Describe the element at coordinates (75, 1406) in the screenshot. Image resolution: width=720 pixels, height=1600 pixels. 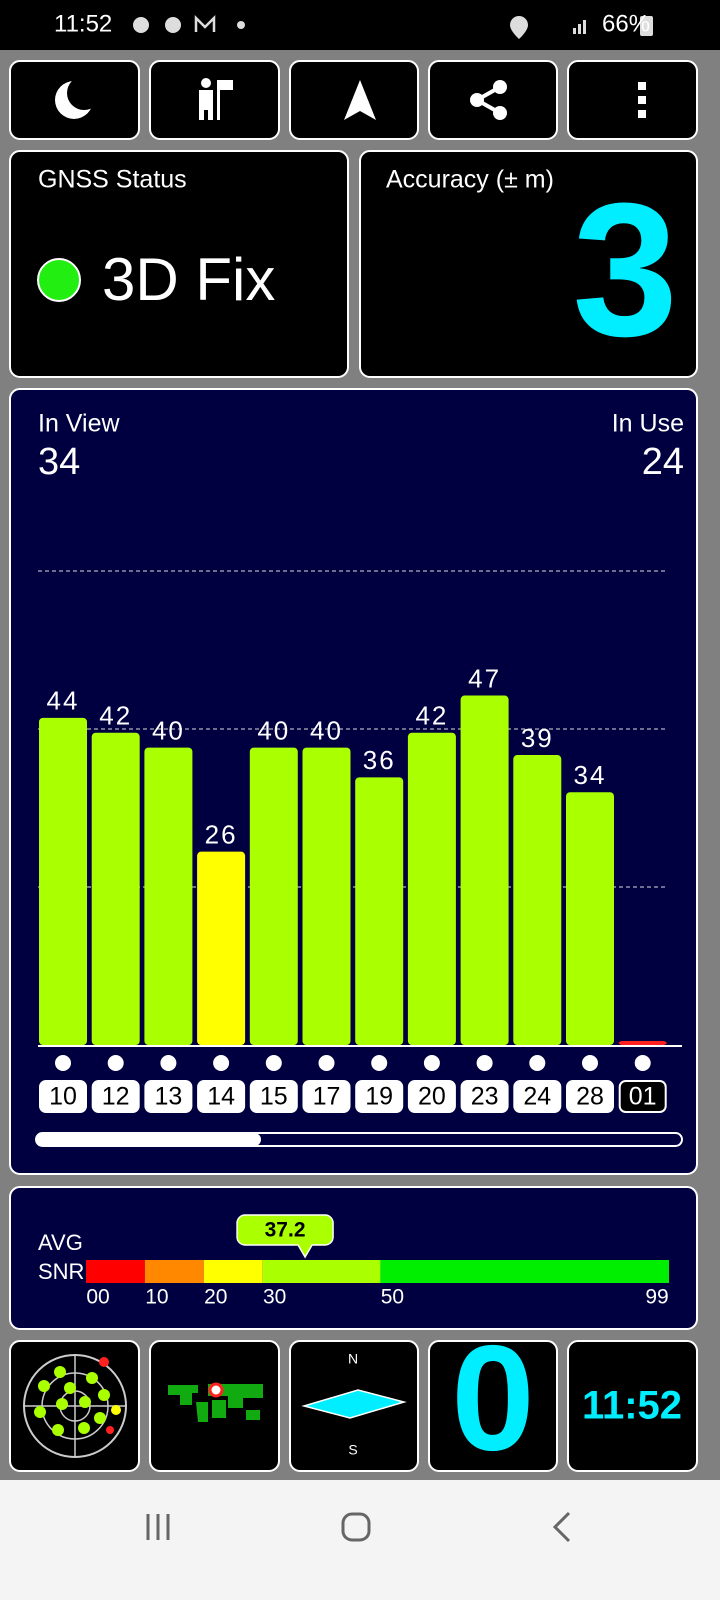
I see `sky-plot-icon` at that location.